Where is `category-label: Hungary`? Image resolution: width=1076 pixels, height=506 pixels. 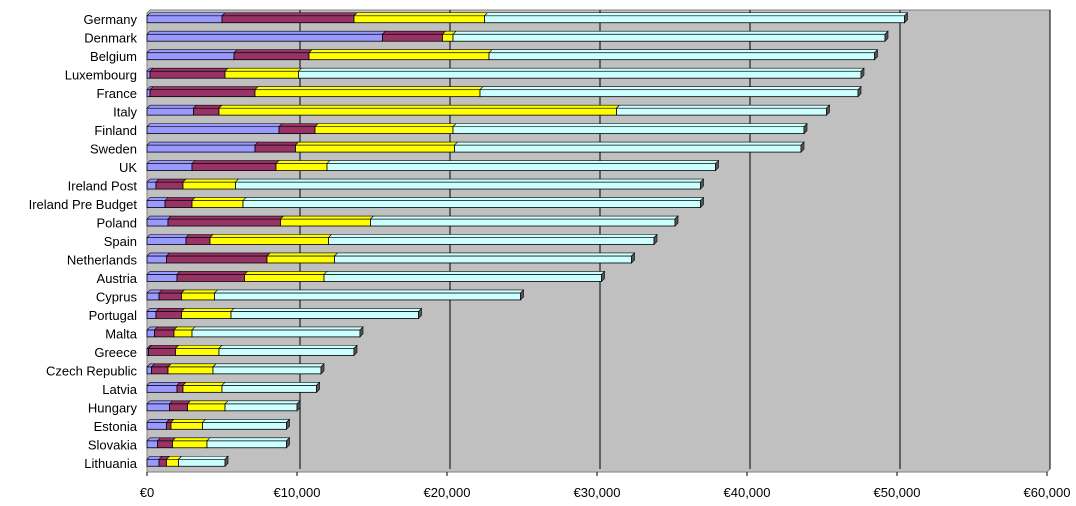 category-label: Hungary is located at coordinates (113, 407).